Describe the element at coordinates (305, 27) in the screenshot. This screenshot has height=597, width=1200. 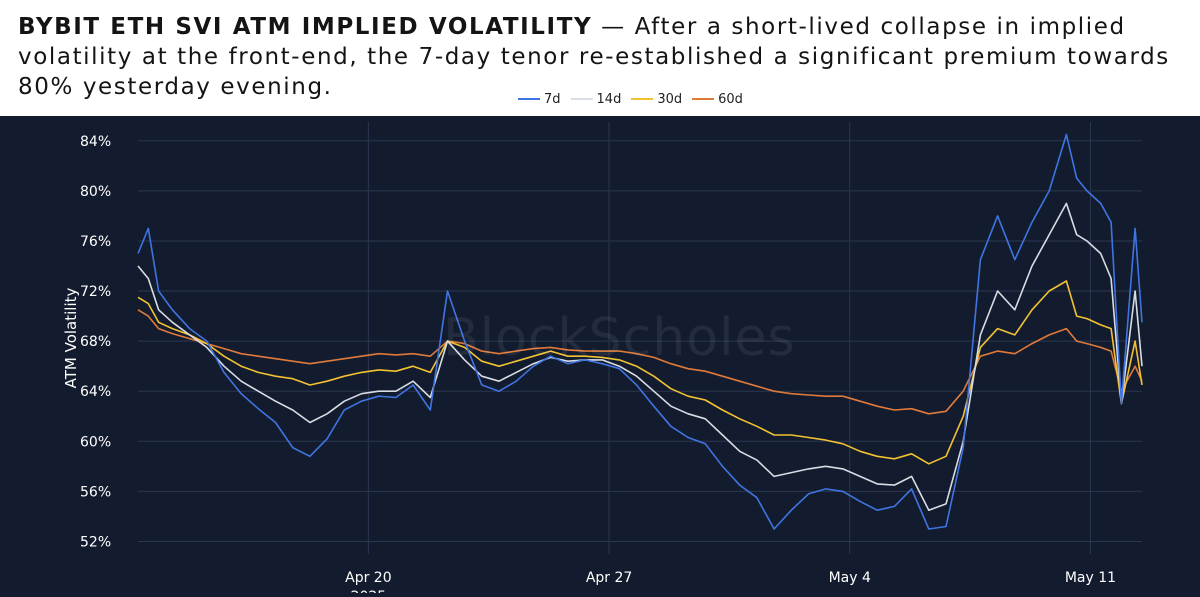
I see `chart-title-bold: BYBIT ETH SVI ATM IMPLIED VOLATILITY` at that location.